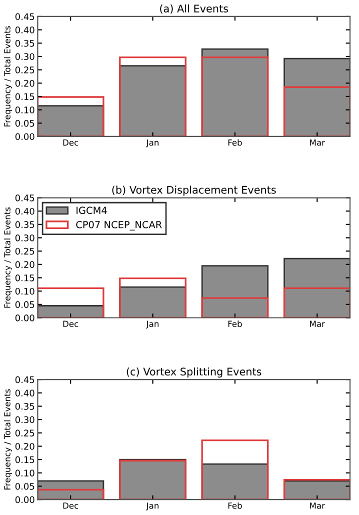  What do you see at coordinates (194, 372) in the screenshot?
I see `chart-title: (c) Vortex Splitting Events` at bounding box center [194, 372].